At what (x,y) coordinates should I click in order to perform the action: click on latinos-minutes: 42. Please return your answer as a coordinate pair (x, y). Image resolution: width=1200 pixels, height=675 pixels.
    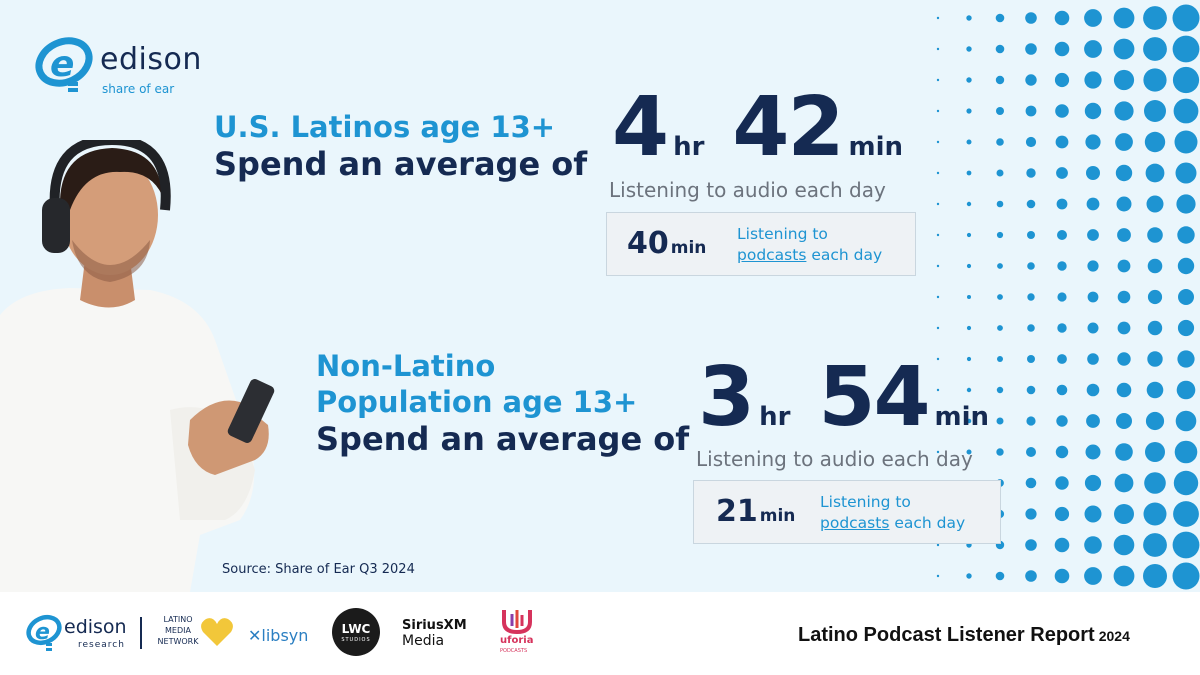
    Looking at the image, I should click on (788, 127).